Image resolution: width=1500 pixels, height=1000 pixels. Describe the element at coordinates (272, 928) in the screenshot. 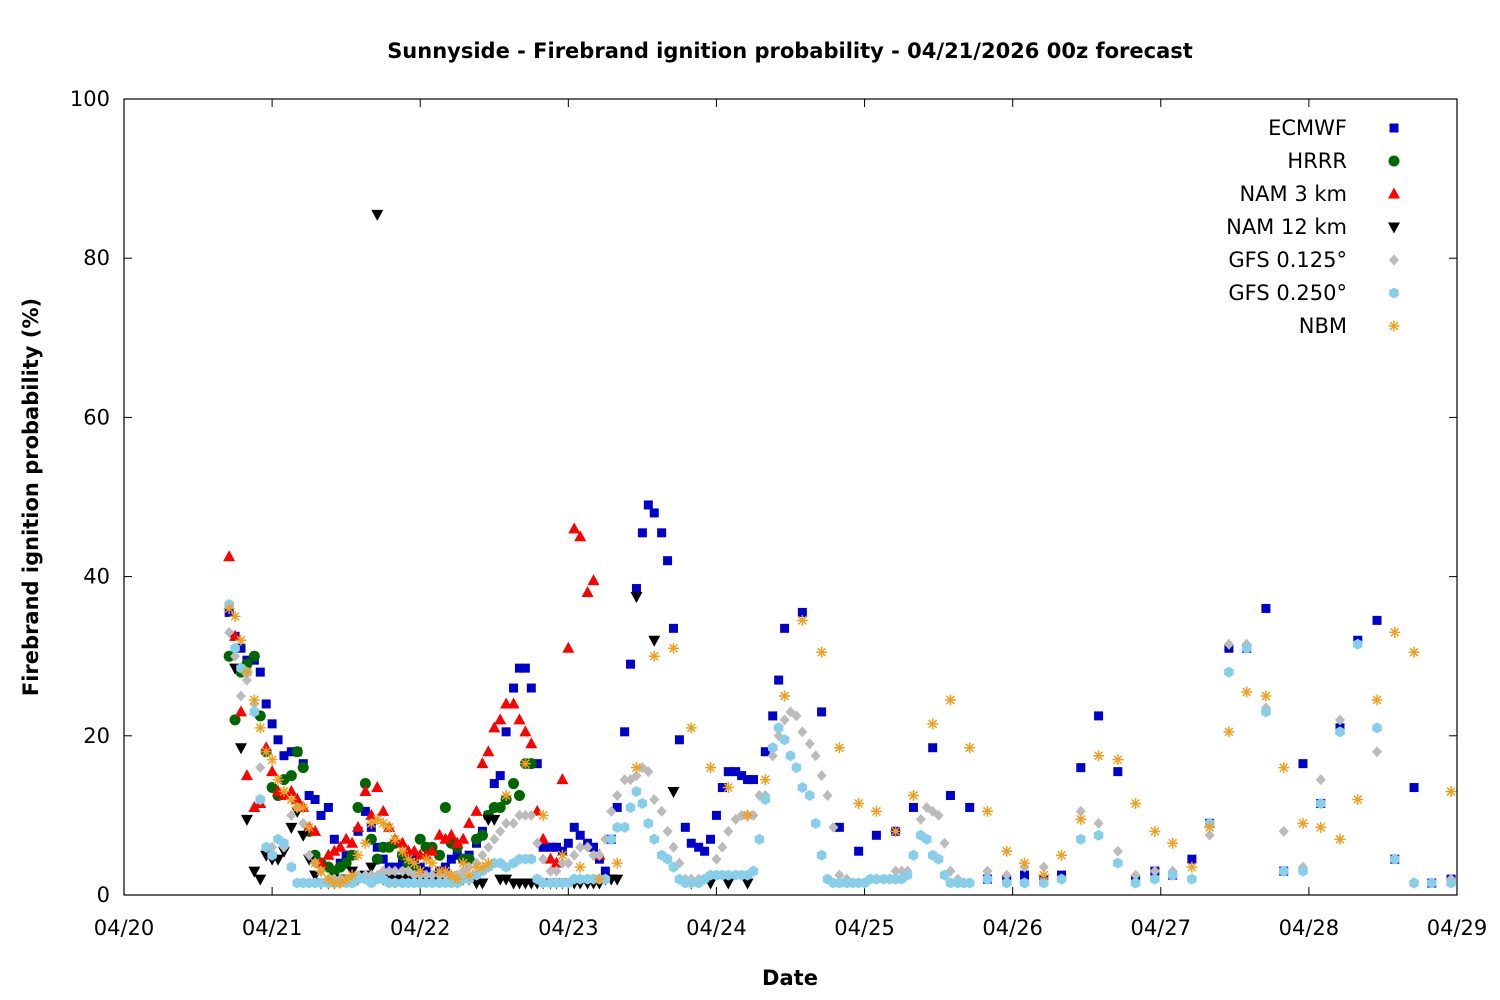

I see `x-tick-label: 04/21` at that location.